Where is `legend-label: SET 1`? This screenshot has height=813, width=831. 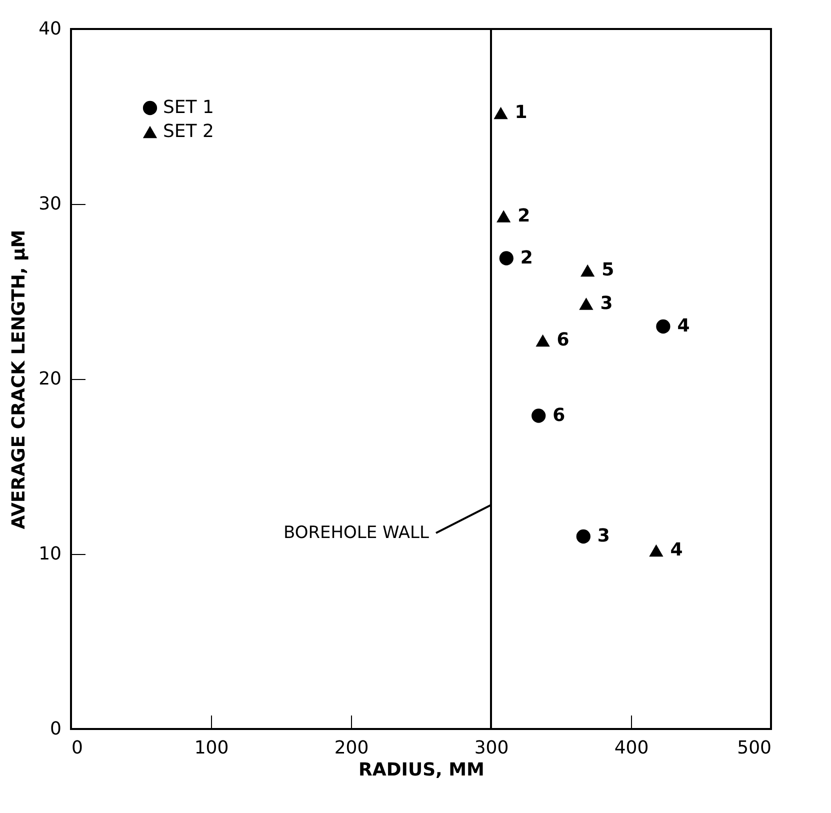
legend-label: SET 1 is located at coordinates (188, 107).